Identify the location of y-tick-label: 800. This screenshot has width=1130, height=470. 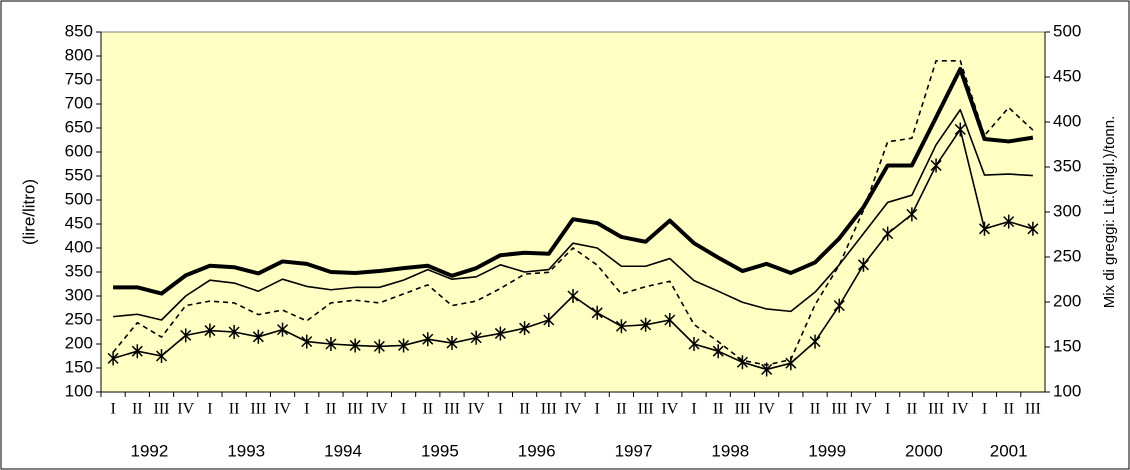
(79, 54).